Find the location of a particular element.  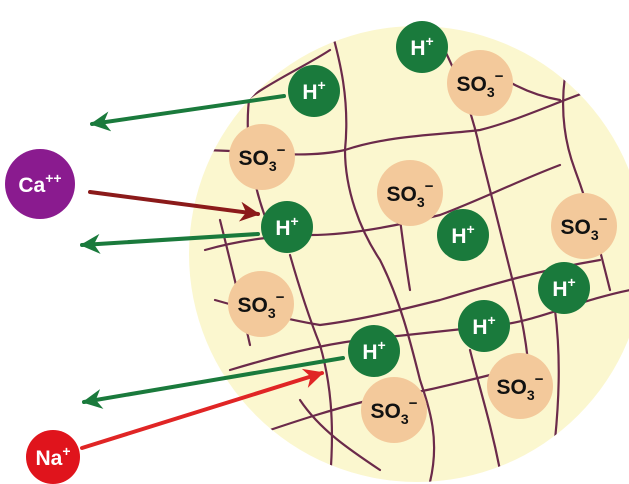

svg-text: Na+ is located at coordinates (52, 456).